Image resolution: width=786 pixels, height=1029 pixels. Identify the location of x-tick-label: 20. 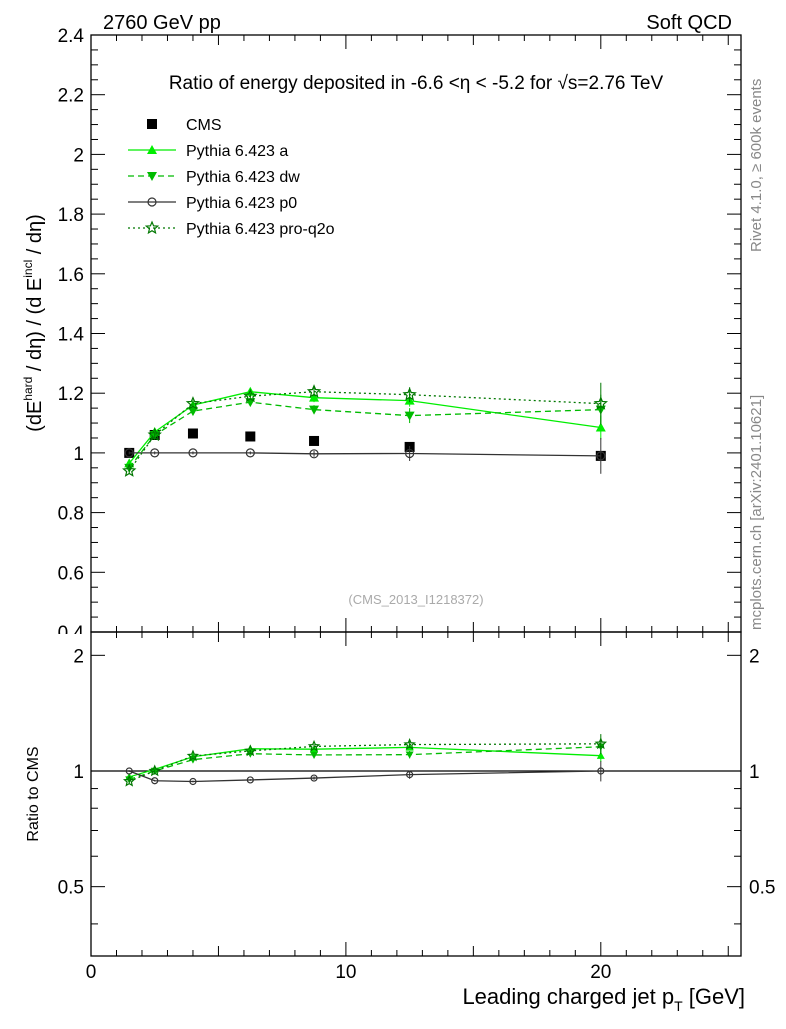
(600, 972).